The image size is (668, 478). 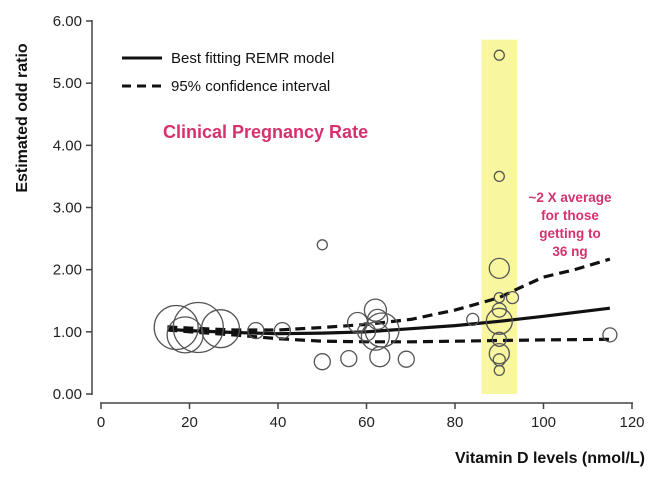 I want to click on y-tick-label: 6.00, so click(x=67, y=21).